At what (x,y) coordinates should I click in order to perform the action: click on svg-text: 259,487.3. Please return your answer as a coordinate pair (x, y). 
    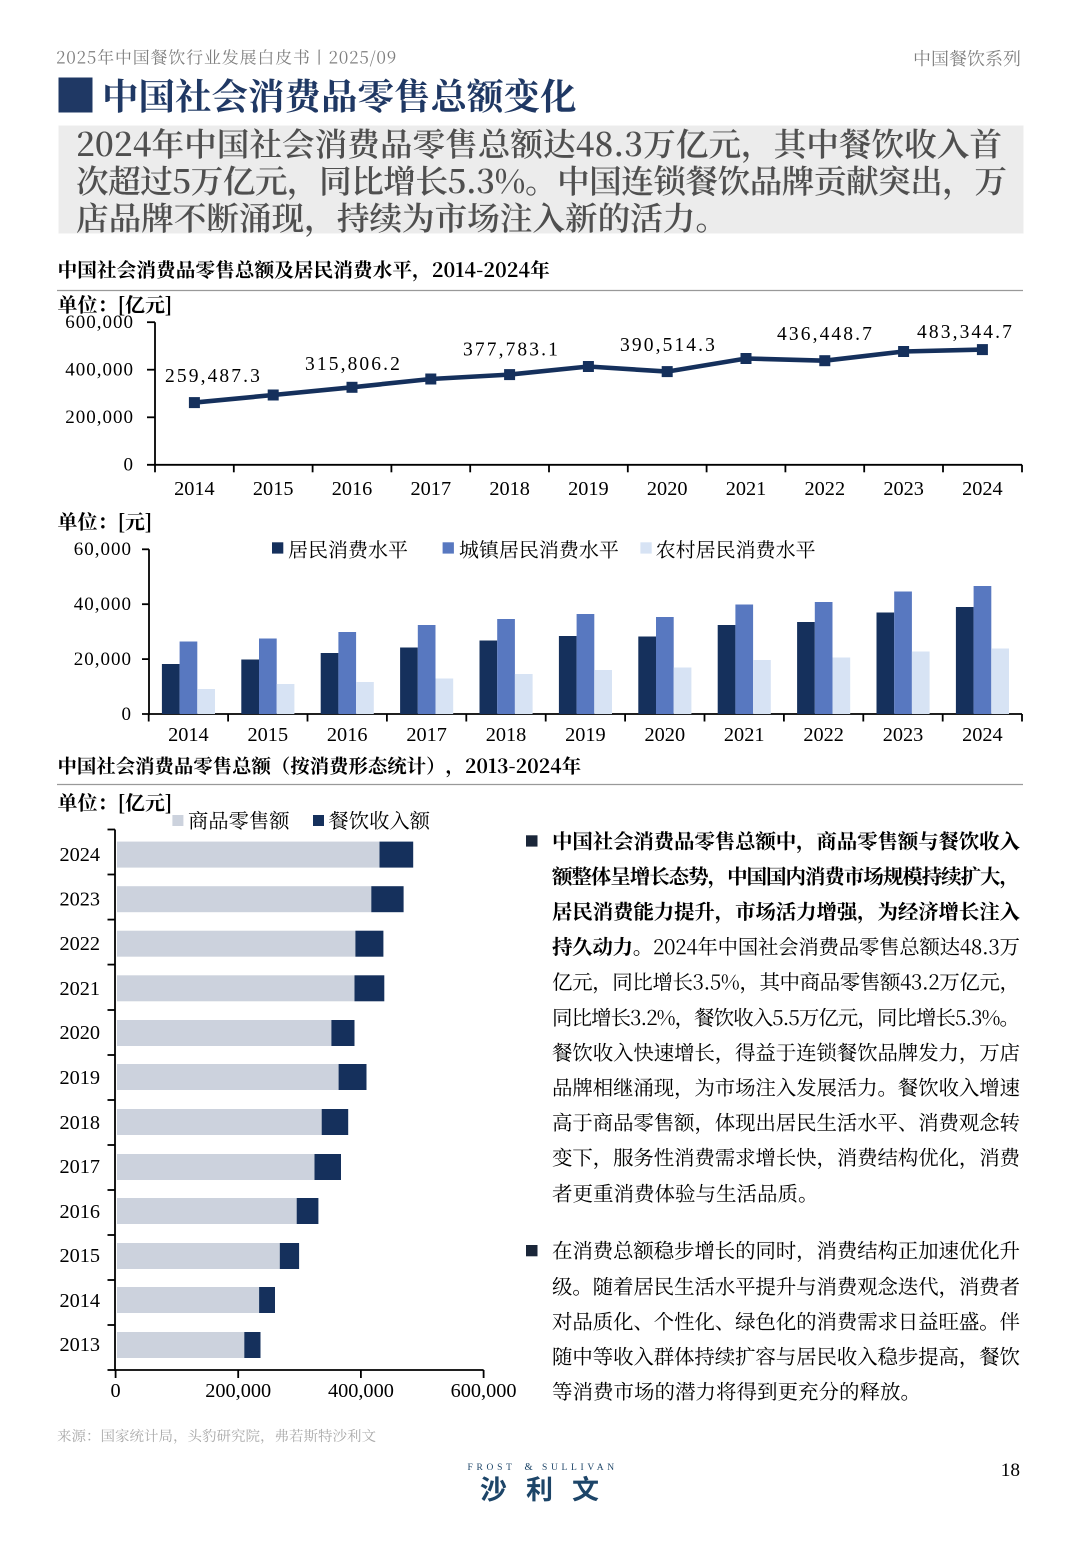
    Looking at the image, I should click on (213, 376).